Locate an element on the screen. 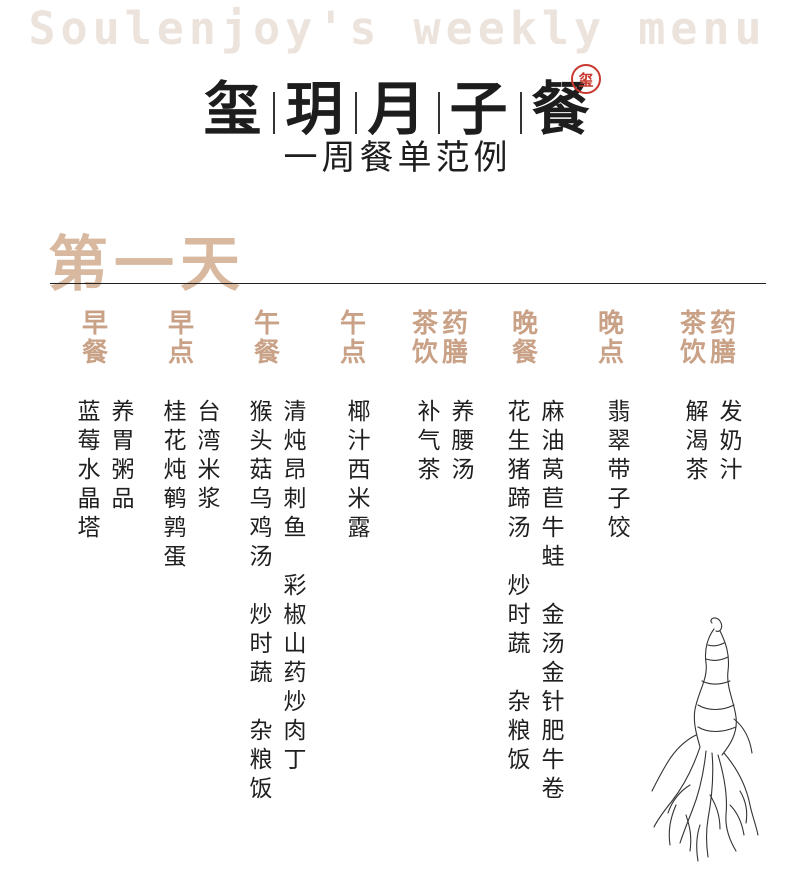 The image size is (795, 896). column-header-line: 早餐 is located at coordinates (95, 338).